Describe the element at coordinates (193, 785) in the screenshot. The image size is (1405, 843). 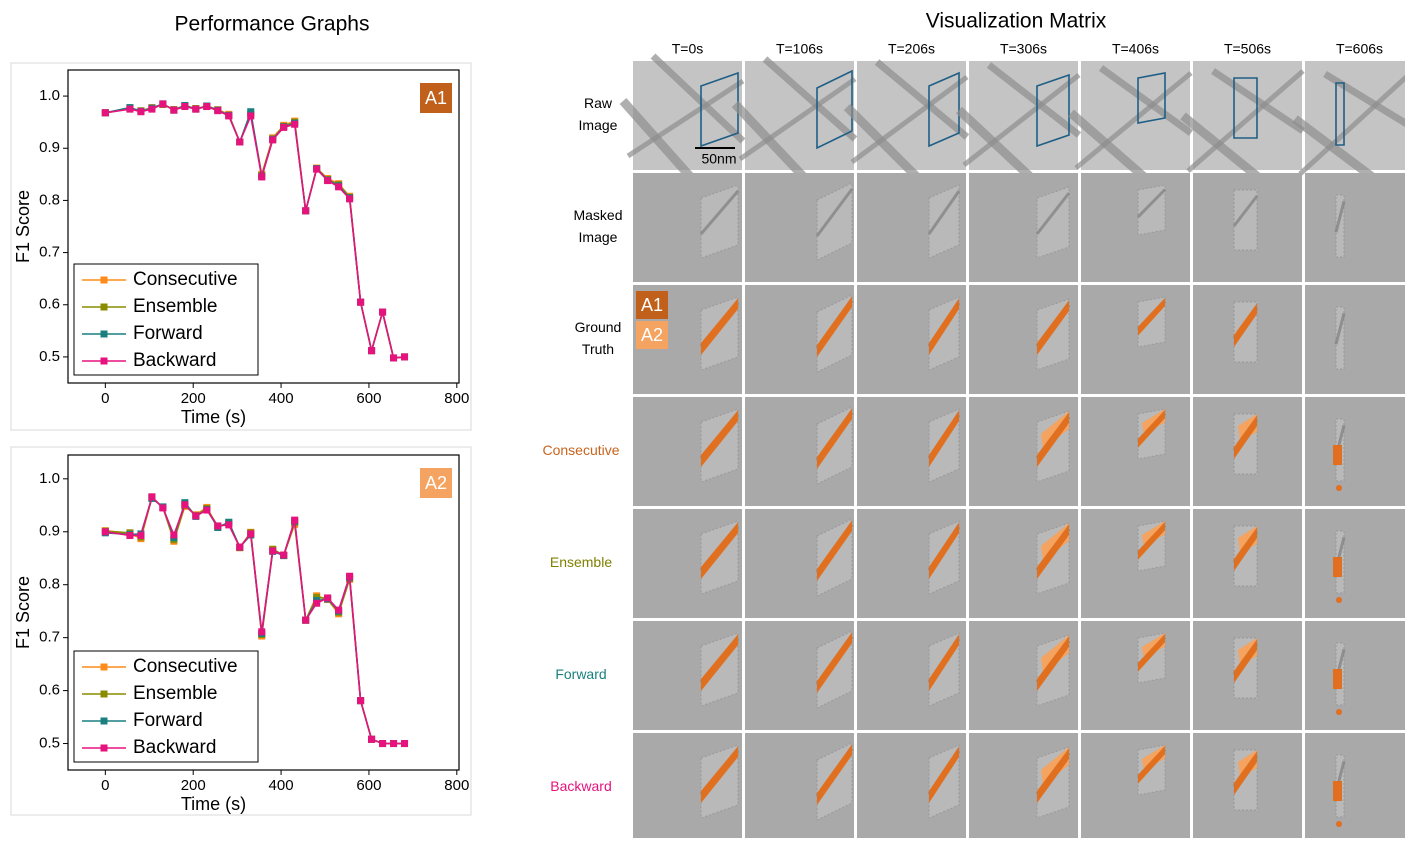
I see `x-tick-label: 200` at that location.